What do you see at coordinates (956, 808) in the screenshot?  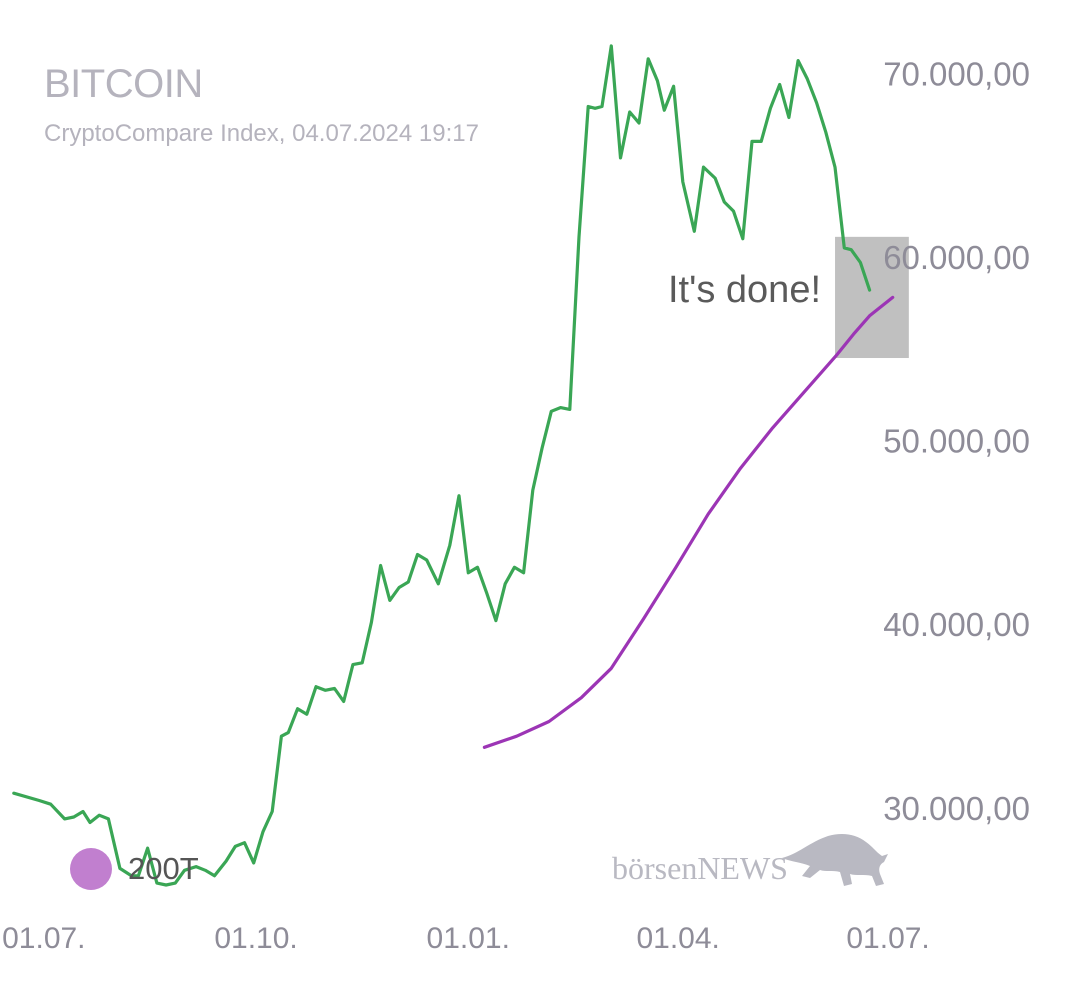 I see `y-tick-label: 30.000,00` at bounding box center [956, 808].